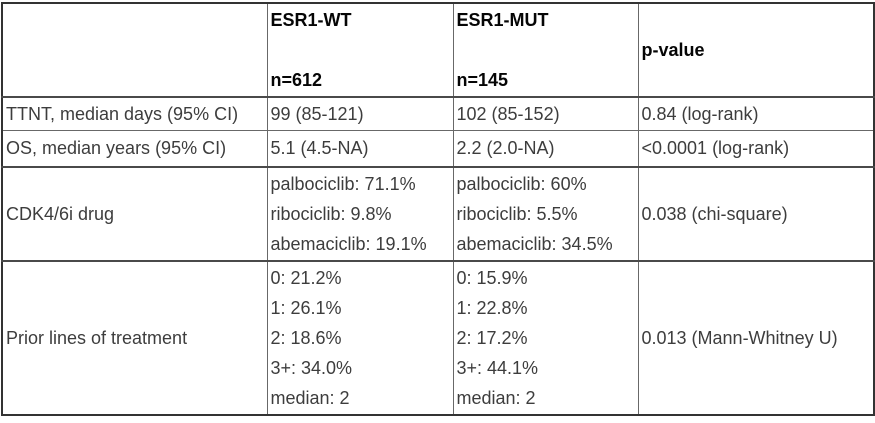 The height and width of the screenshot is (423, 875). I want to click on row-label-cdk-drug: CDK4/6i drug, so click(134, 213).